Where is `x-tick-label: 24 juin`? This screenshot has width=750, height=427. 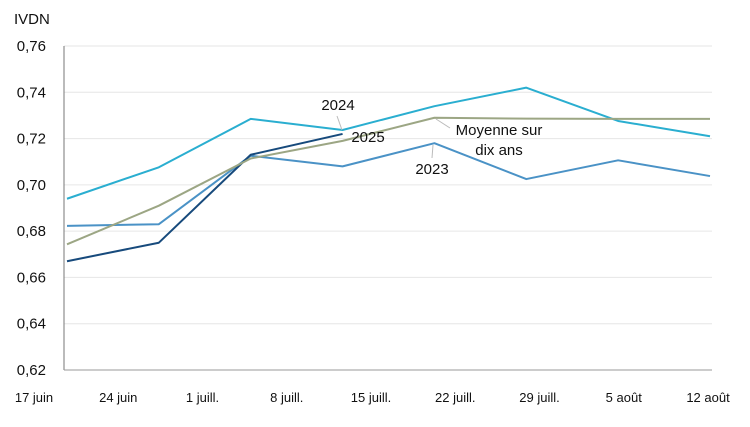
x-tick-label: 24 juin is located at coordinates (118, 397).